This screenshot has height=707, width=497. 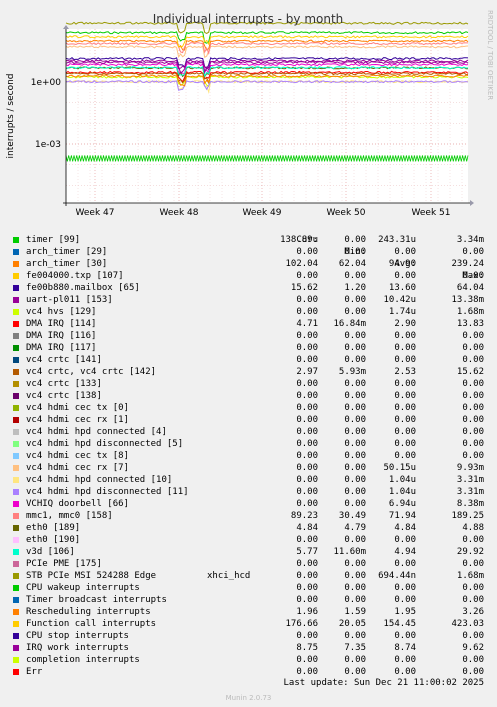 I want to click on min-header: Min:, so click(x=355, y=252).